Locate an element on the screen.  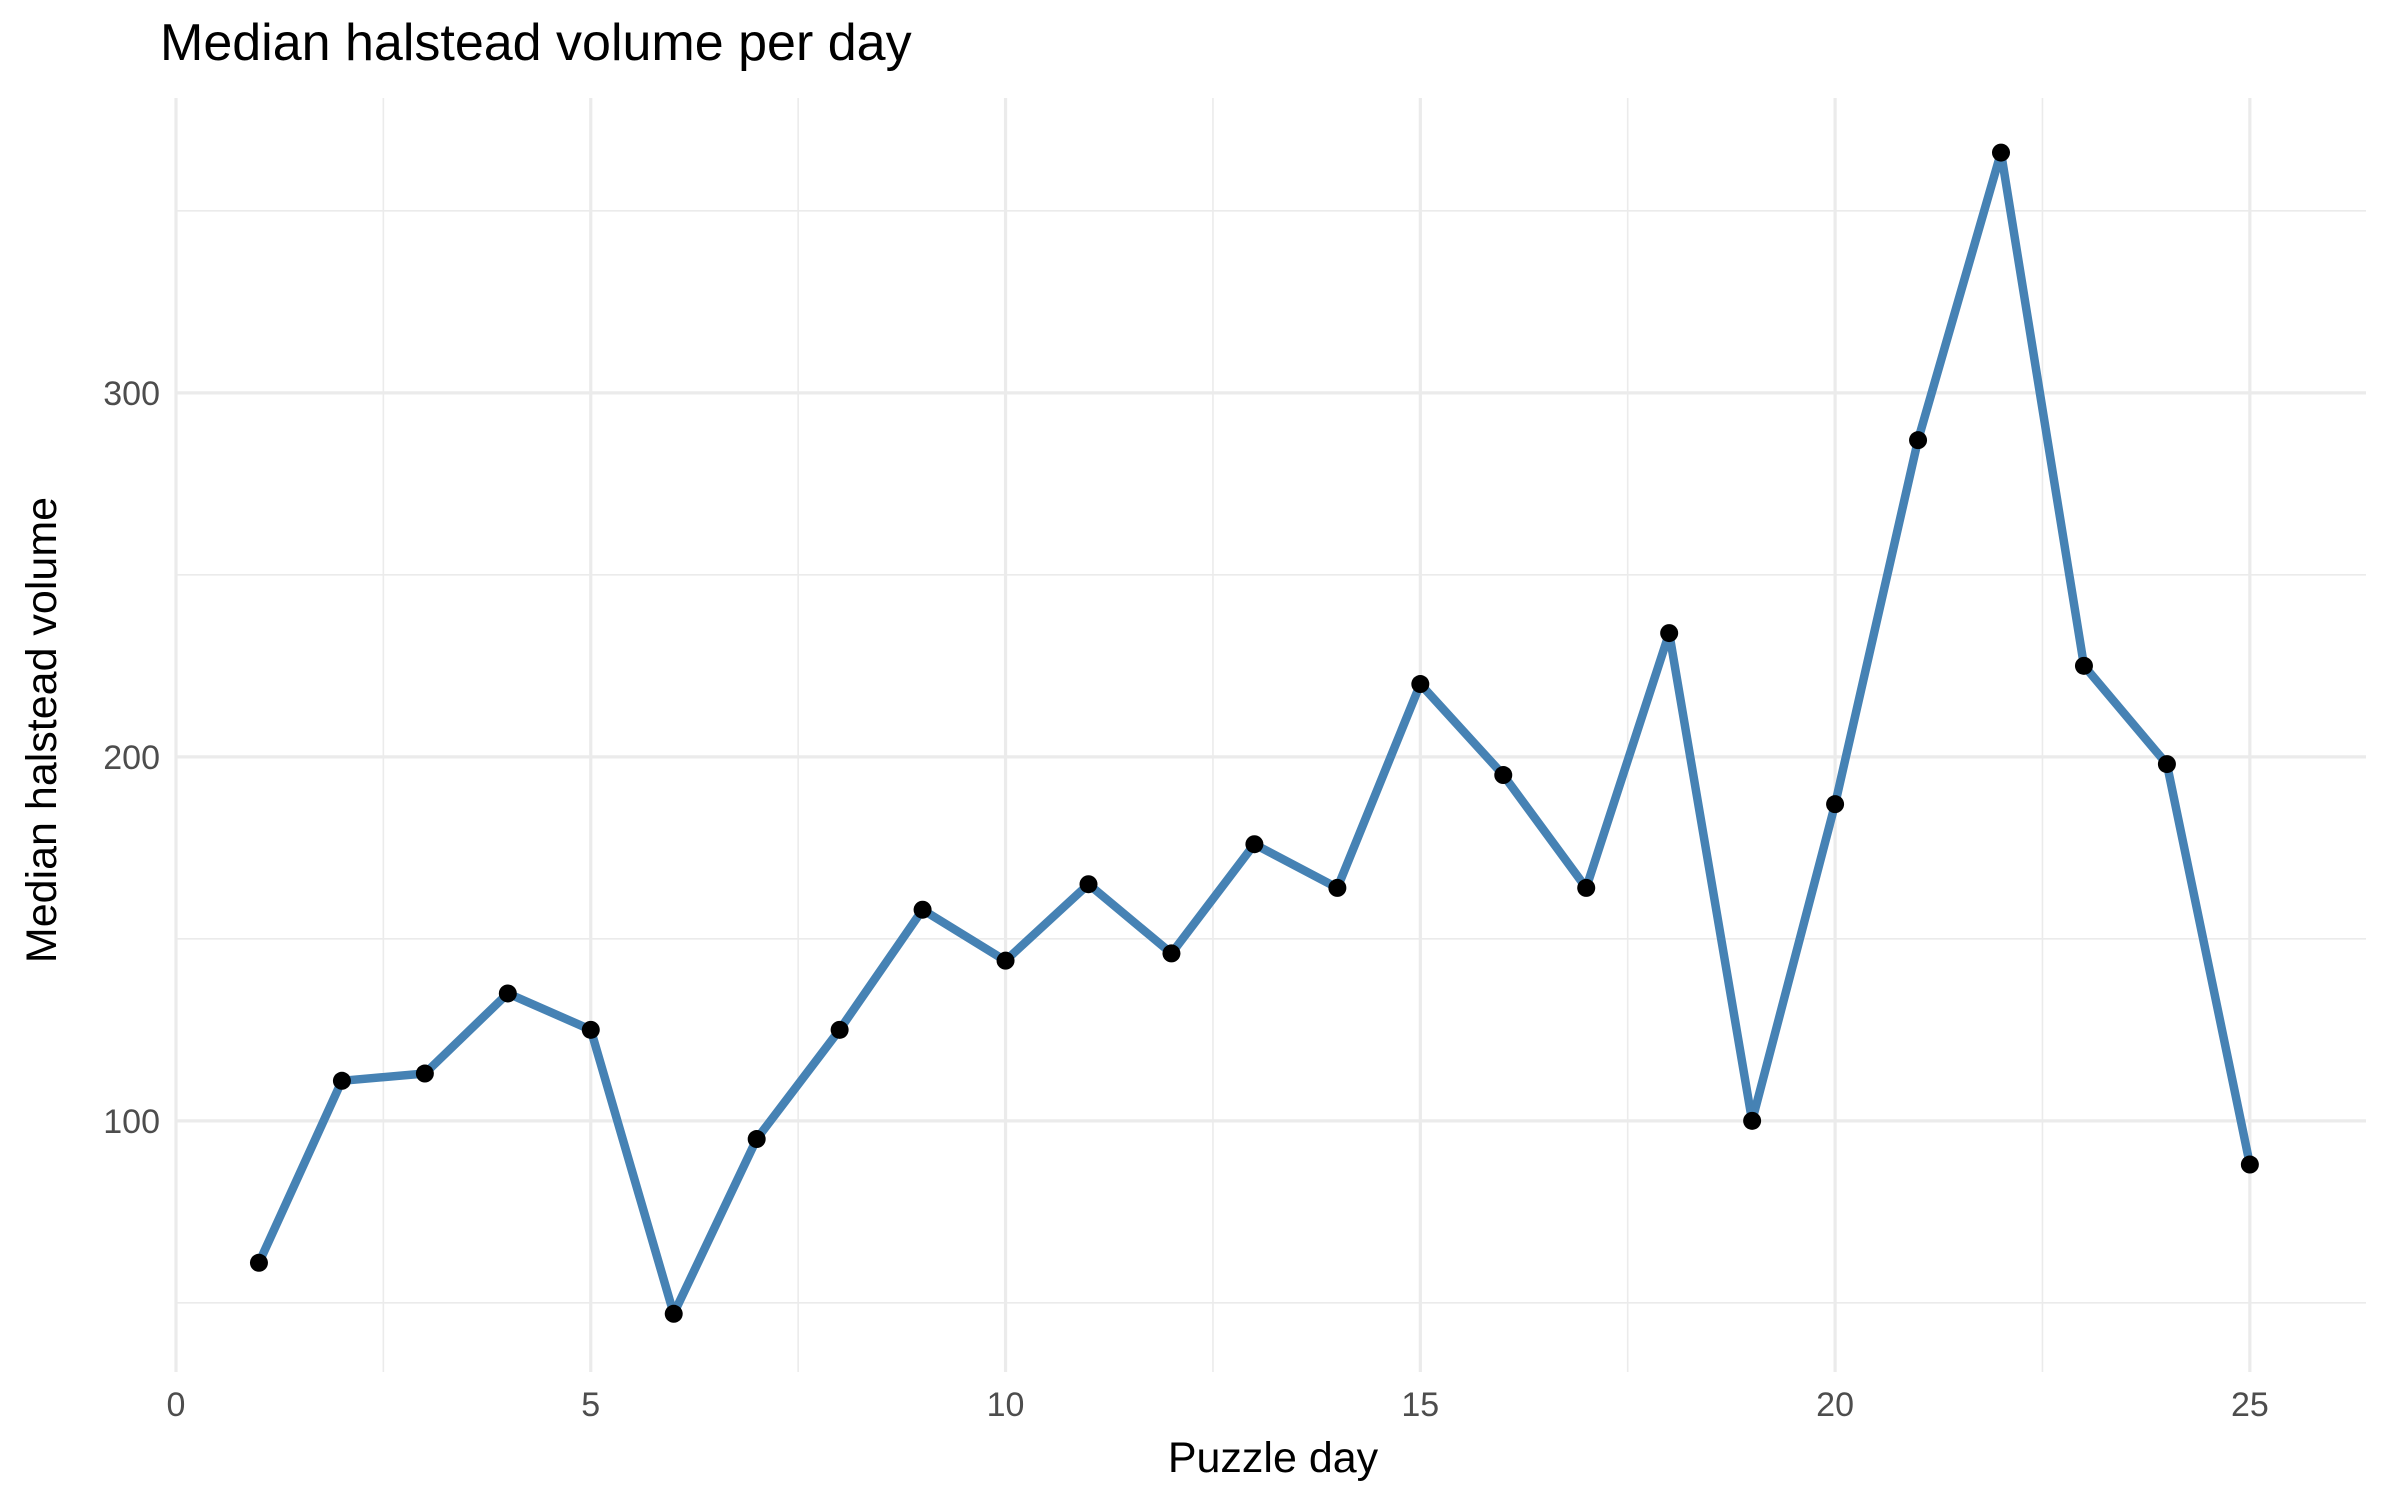
y-tick-label: 200 is located at coordinates (131, 758).